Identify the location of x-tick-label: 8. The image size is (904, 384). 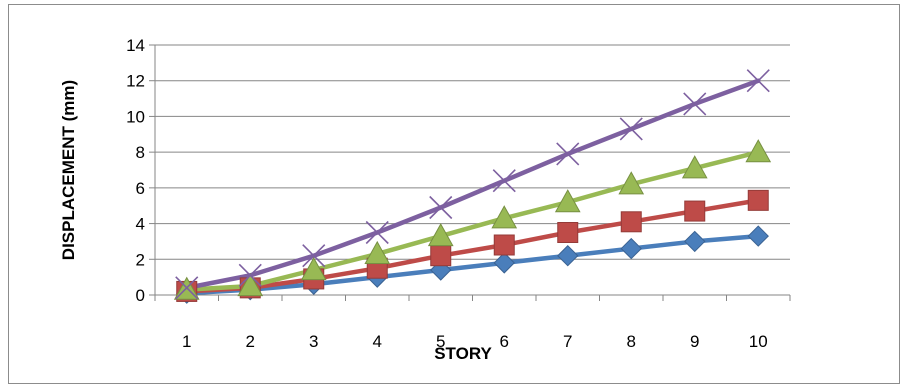
(631, 341).